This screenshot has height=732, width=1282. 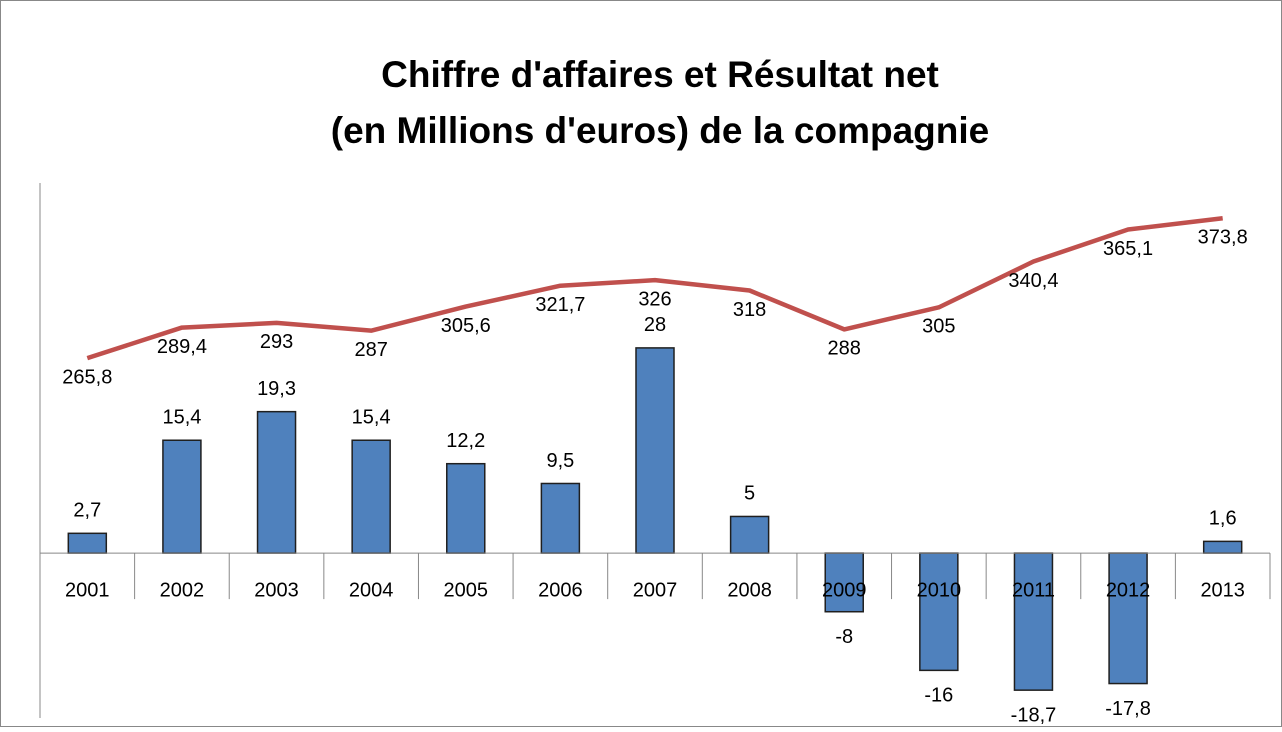 I want to click on x-tick-label: 2005, so click(x=466, y=590).